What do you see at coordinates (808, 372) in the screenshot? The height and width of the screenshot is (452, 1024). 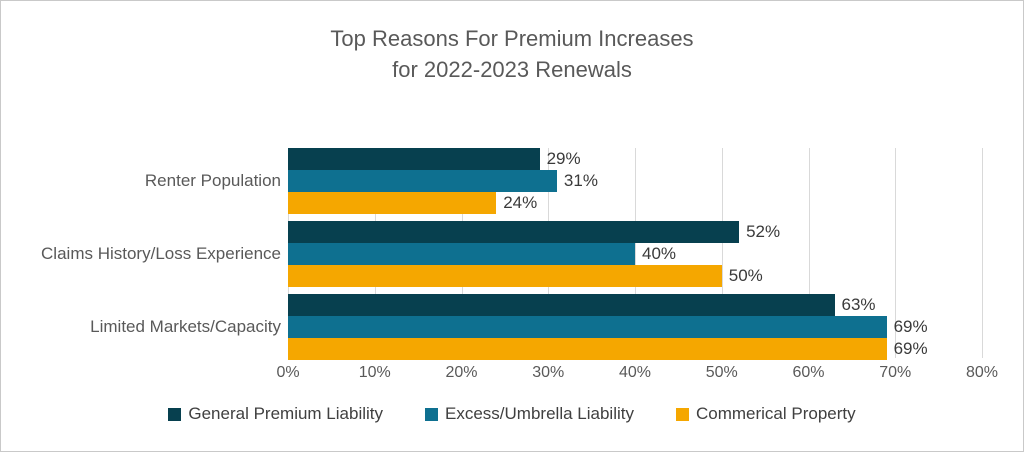 I see `x-axis-tick-label: 60%` at bounding box center [808, 372].